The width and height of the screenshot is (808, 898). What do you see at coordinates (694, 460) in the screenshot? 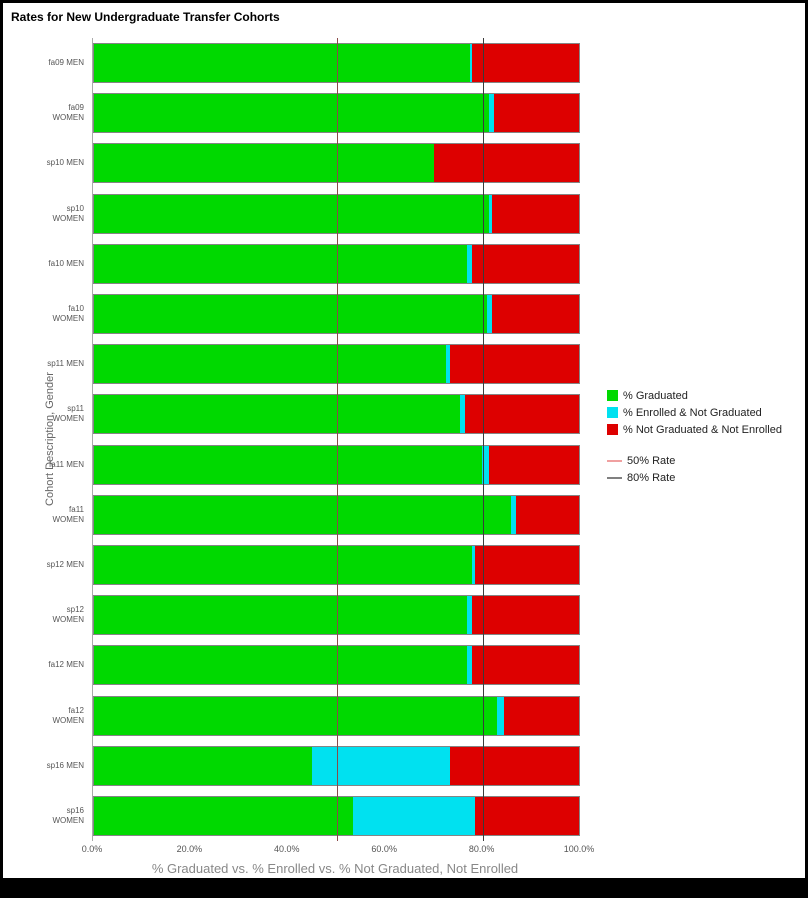
I see `legend-item: 50% Rate` at bounding box center [694, 460].